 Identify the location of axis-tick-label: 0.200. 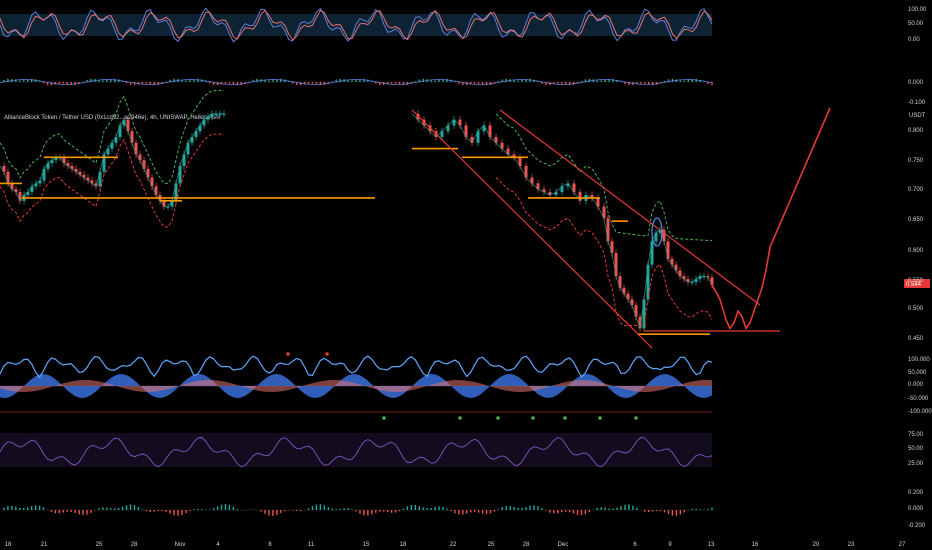
(916, 493).